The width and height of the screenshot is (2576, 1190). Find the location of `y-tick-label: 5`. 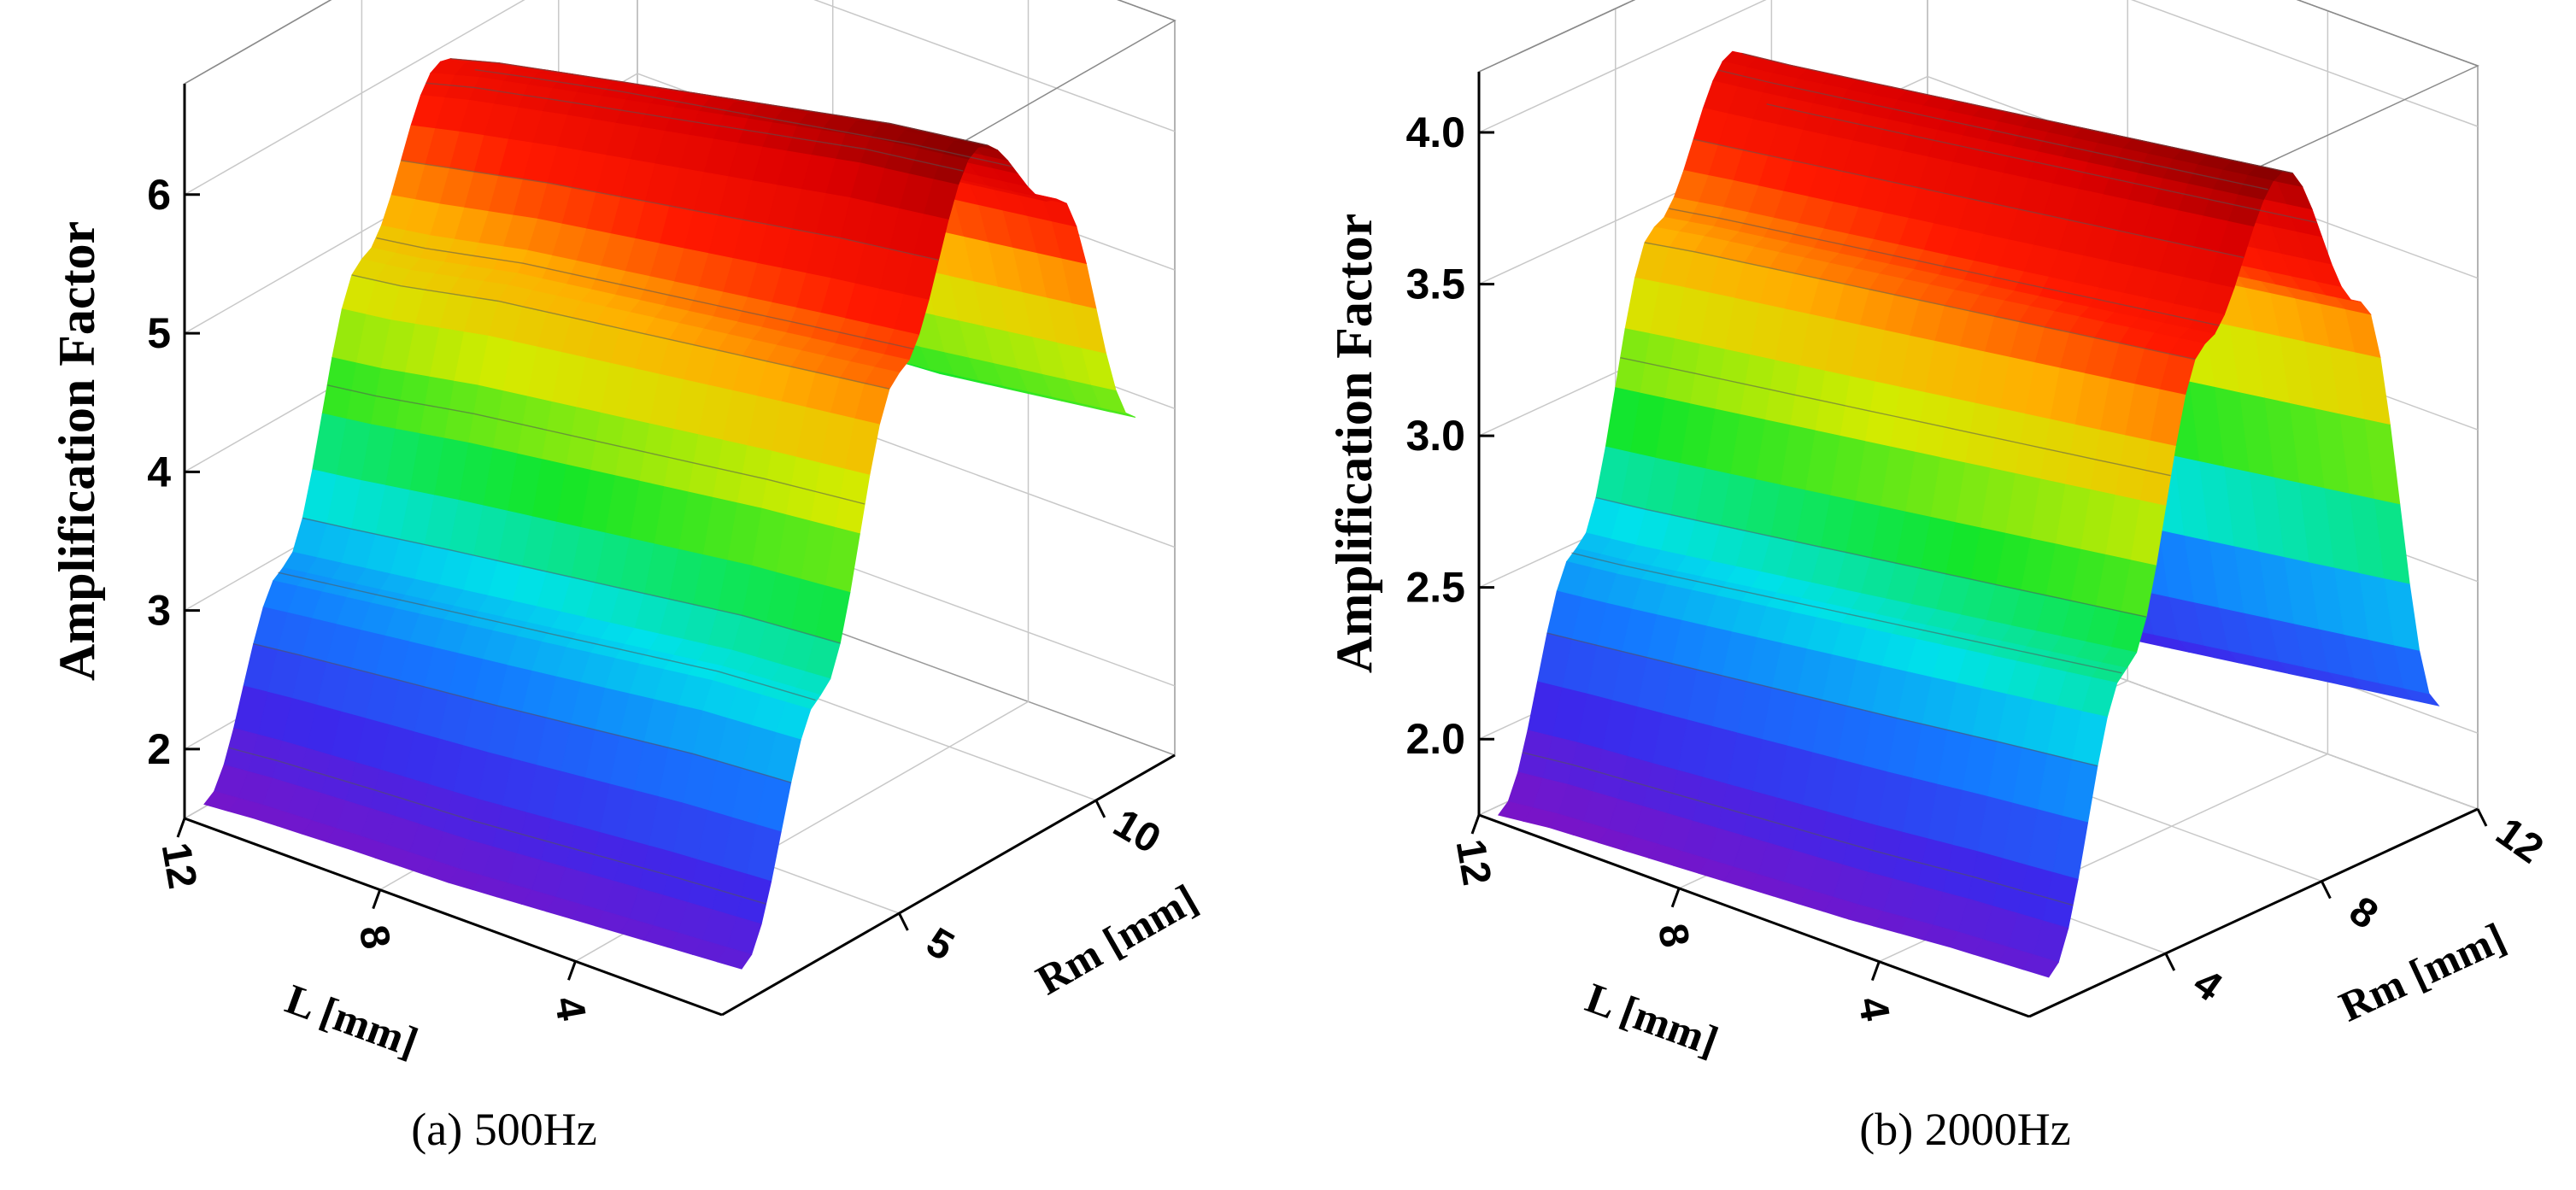

y-tick-label: 5 is located at coordinates (939, 945).